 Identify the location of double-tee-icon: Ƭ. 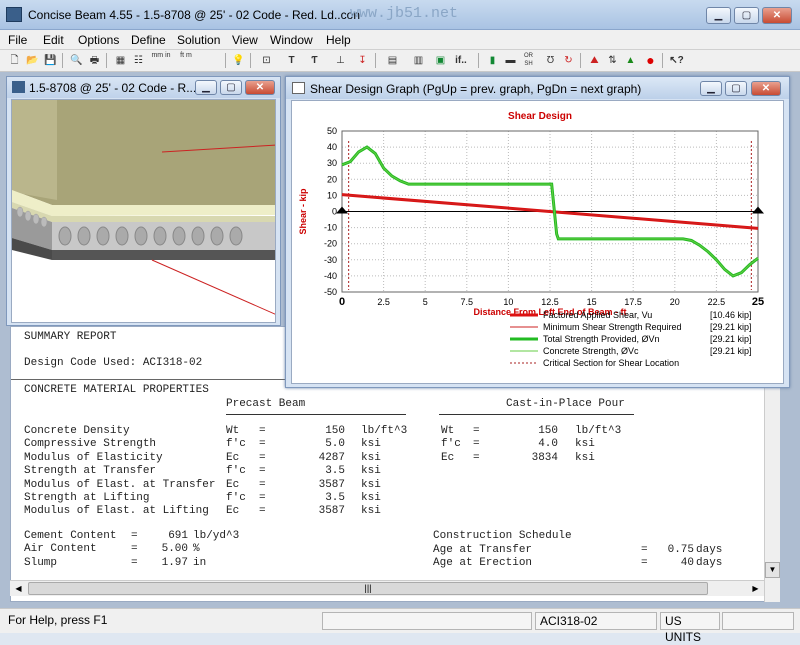
(314, 60).